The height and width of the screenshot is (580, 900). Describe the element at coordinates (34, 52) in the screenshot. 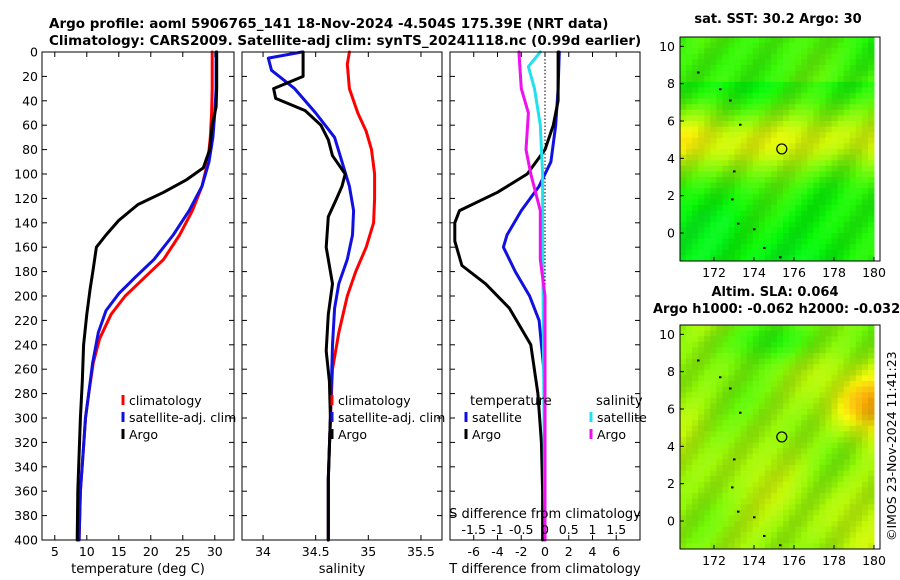

I see `y-tick-label: 0` at that location.